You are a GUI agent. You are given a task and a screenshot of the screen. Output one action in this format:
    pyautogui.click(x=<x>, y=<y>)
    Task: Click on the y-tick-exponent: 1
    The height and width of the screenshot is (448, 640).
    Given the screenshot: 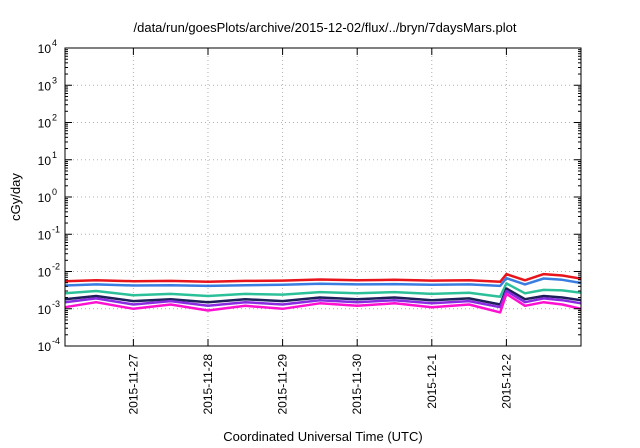 What is the action you would take?
    pyautogui.click(x=54, y=155)
    